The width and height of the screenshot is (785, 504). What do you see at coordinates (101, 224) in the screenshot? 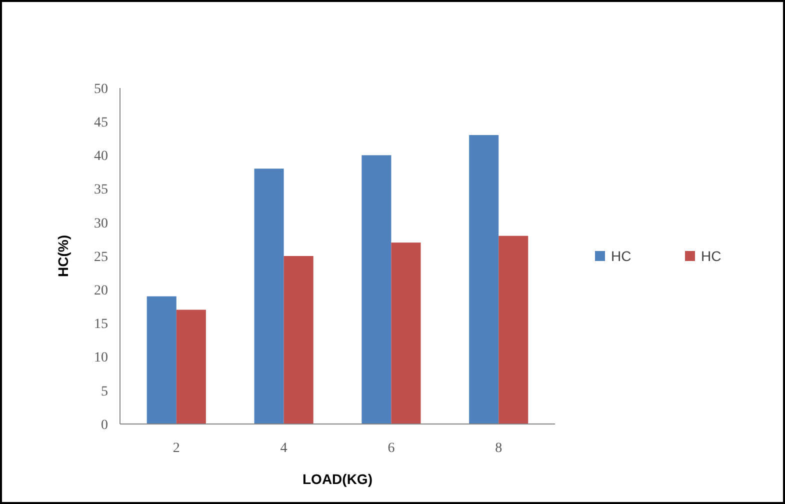
I see `y-tick-label: 30` at bounding box center [101, 224].